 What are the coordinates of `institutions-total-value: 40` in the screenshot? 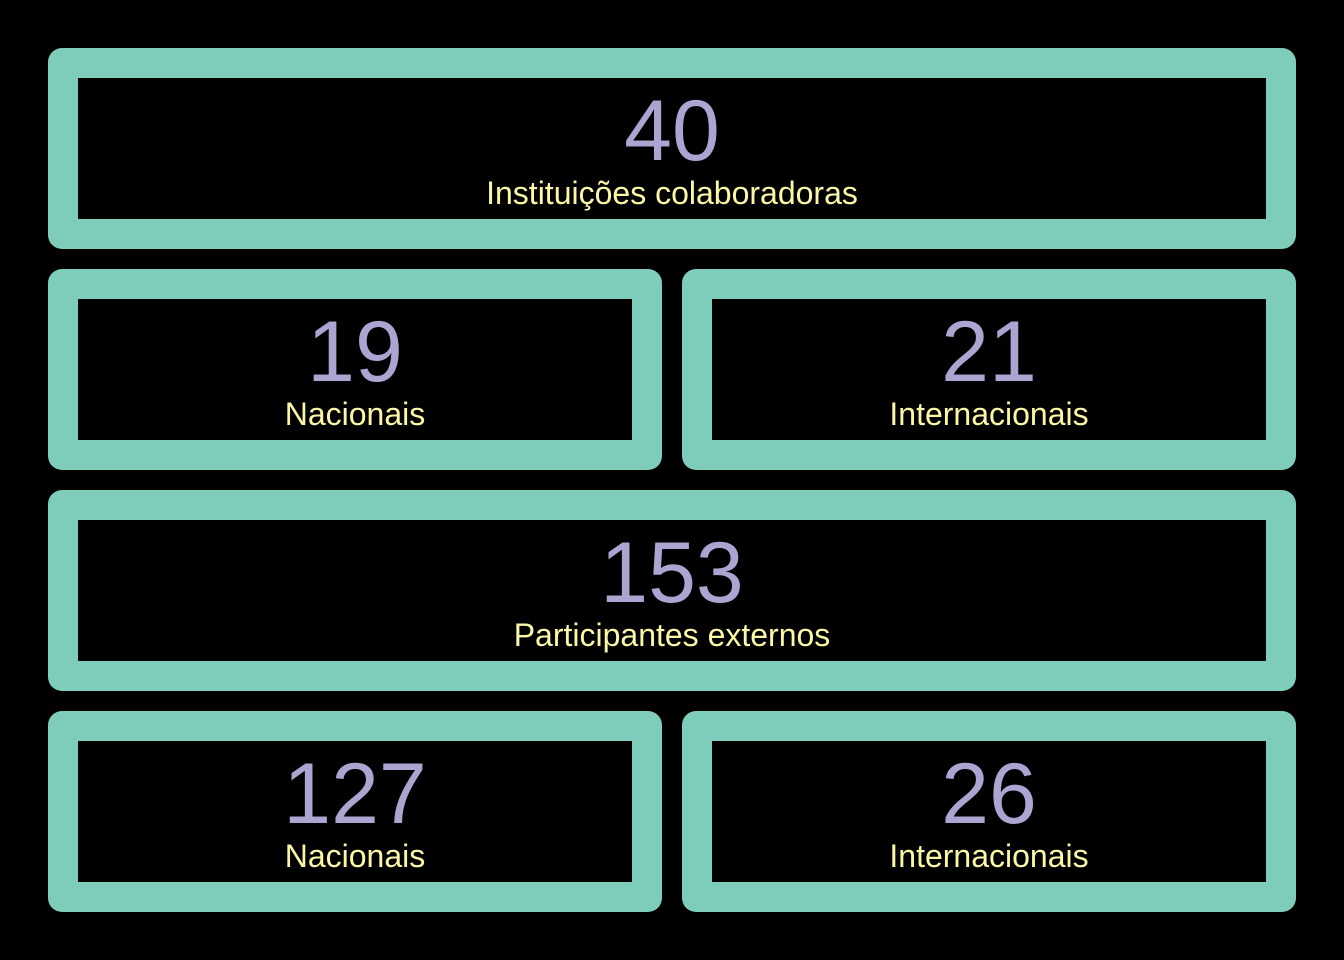 It's located at (672, 131).